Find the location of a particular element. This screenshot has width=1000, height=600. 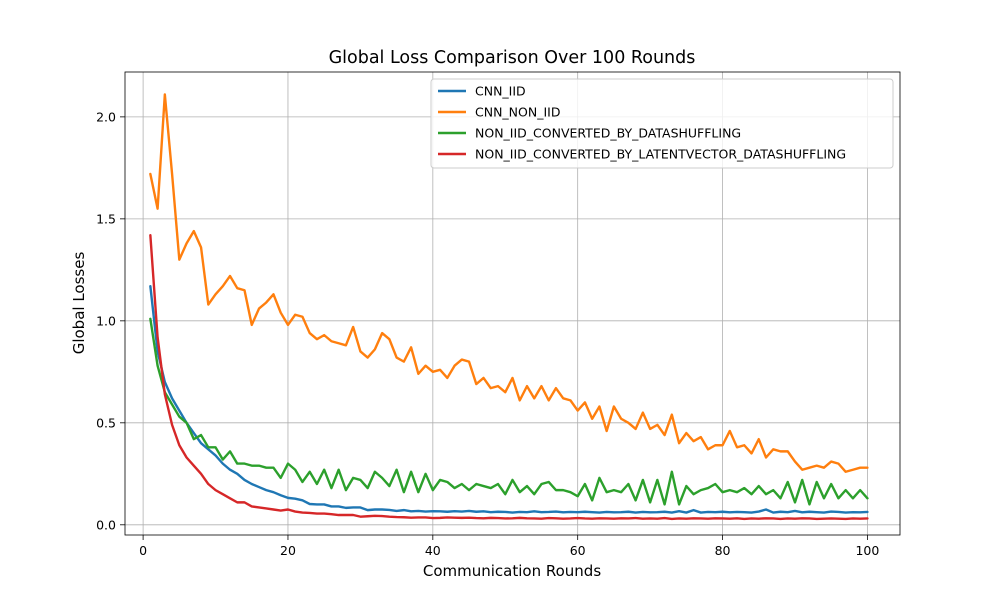

x-axis-label: Communication Rounds is located at coordinates (512, 571).